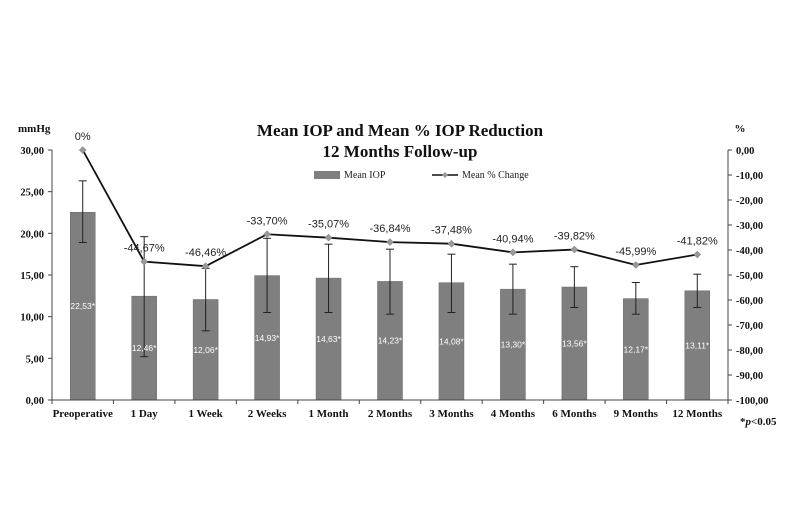 This screenshot has height=530, width=800. I want to click on bar, so click(82, 306).